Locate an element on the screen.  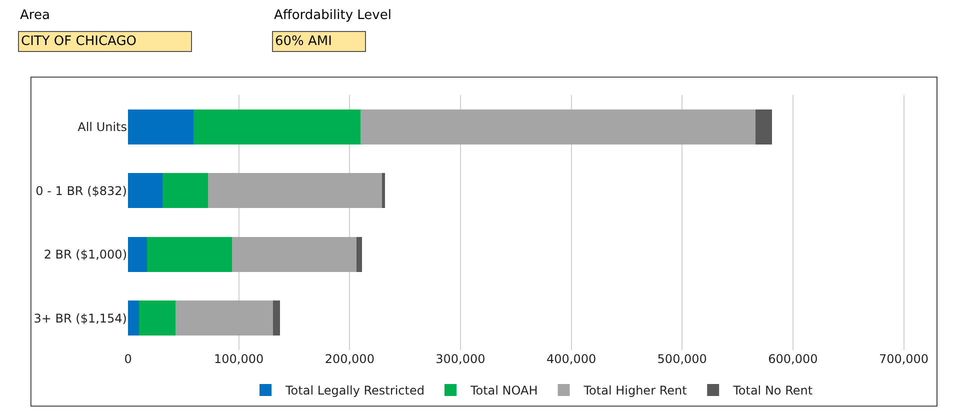
text: CITY OF CHICAGO is located at coordinates (79, 41).